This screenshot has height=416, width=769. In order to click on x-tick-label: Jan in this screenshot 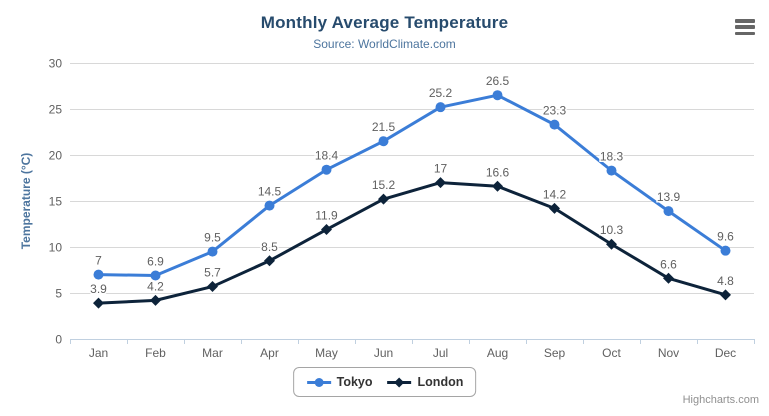, I will do `click(98, 353)`.